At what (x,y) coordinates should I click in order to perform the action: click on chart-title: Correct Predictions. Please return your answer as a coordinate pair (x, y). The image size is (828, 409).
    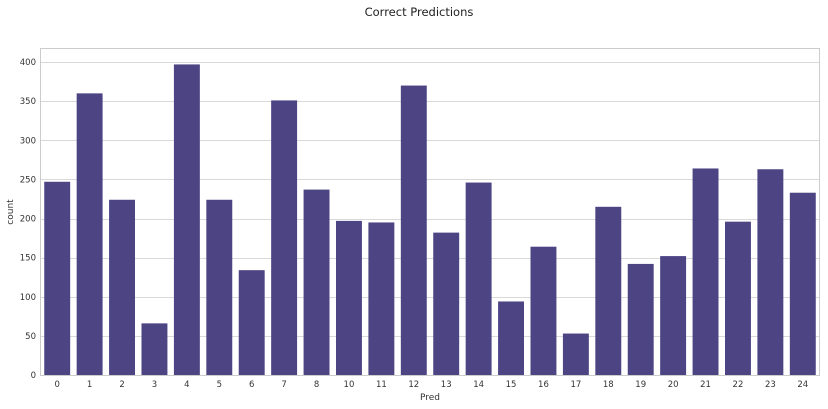
    Looking at the image, I should click on (419, 12).